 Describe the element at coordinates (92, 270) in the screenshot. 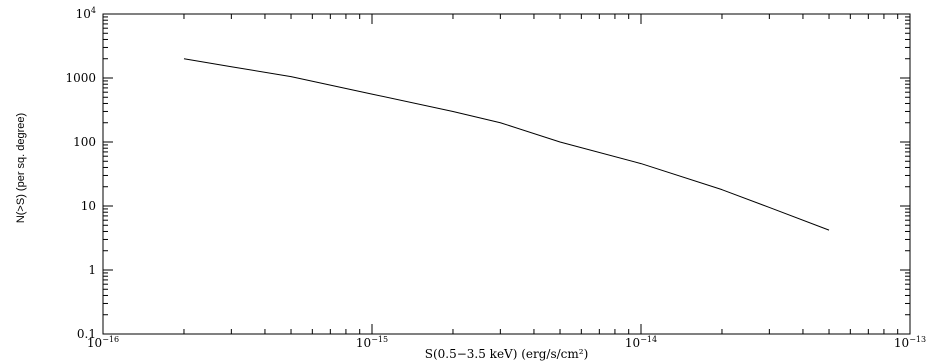

I see `y-tick-label: 1` at that location.